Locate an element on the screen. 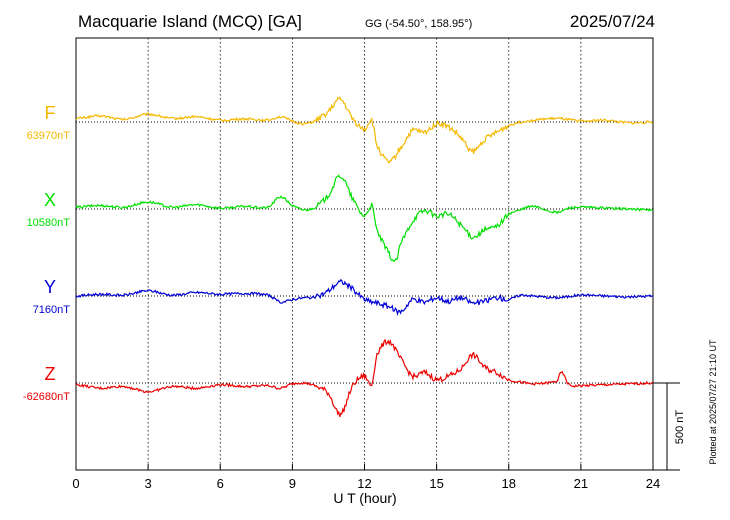  plot-date: 2025/07/24 is located at coordinates (612, 21).